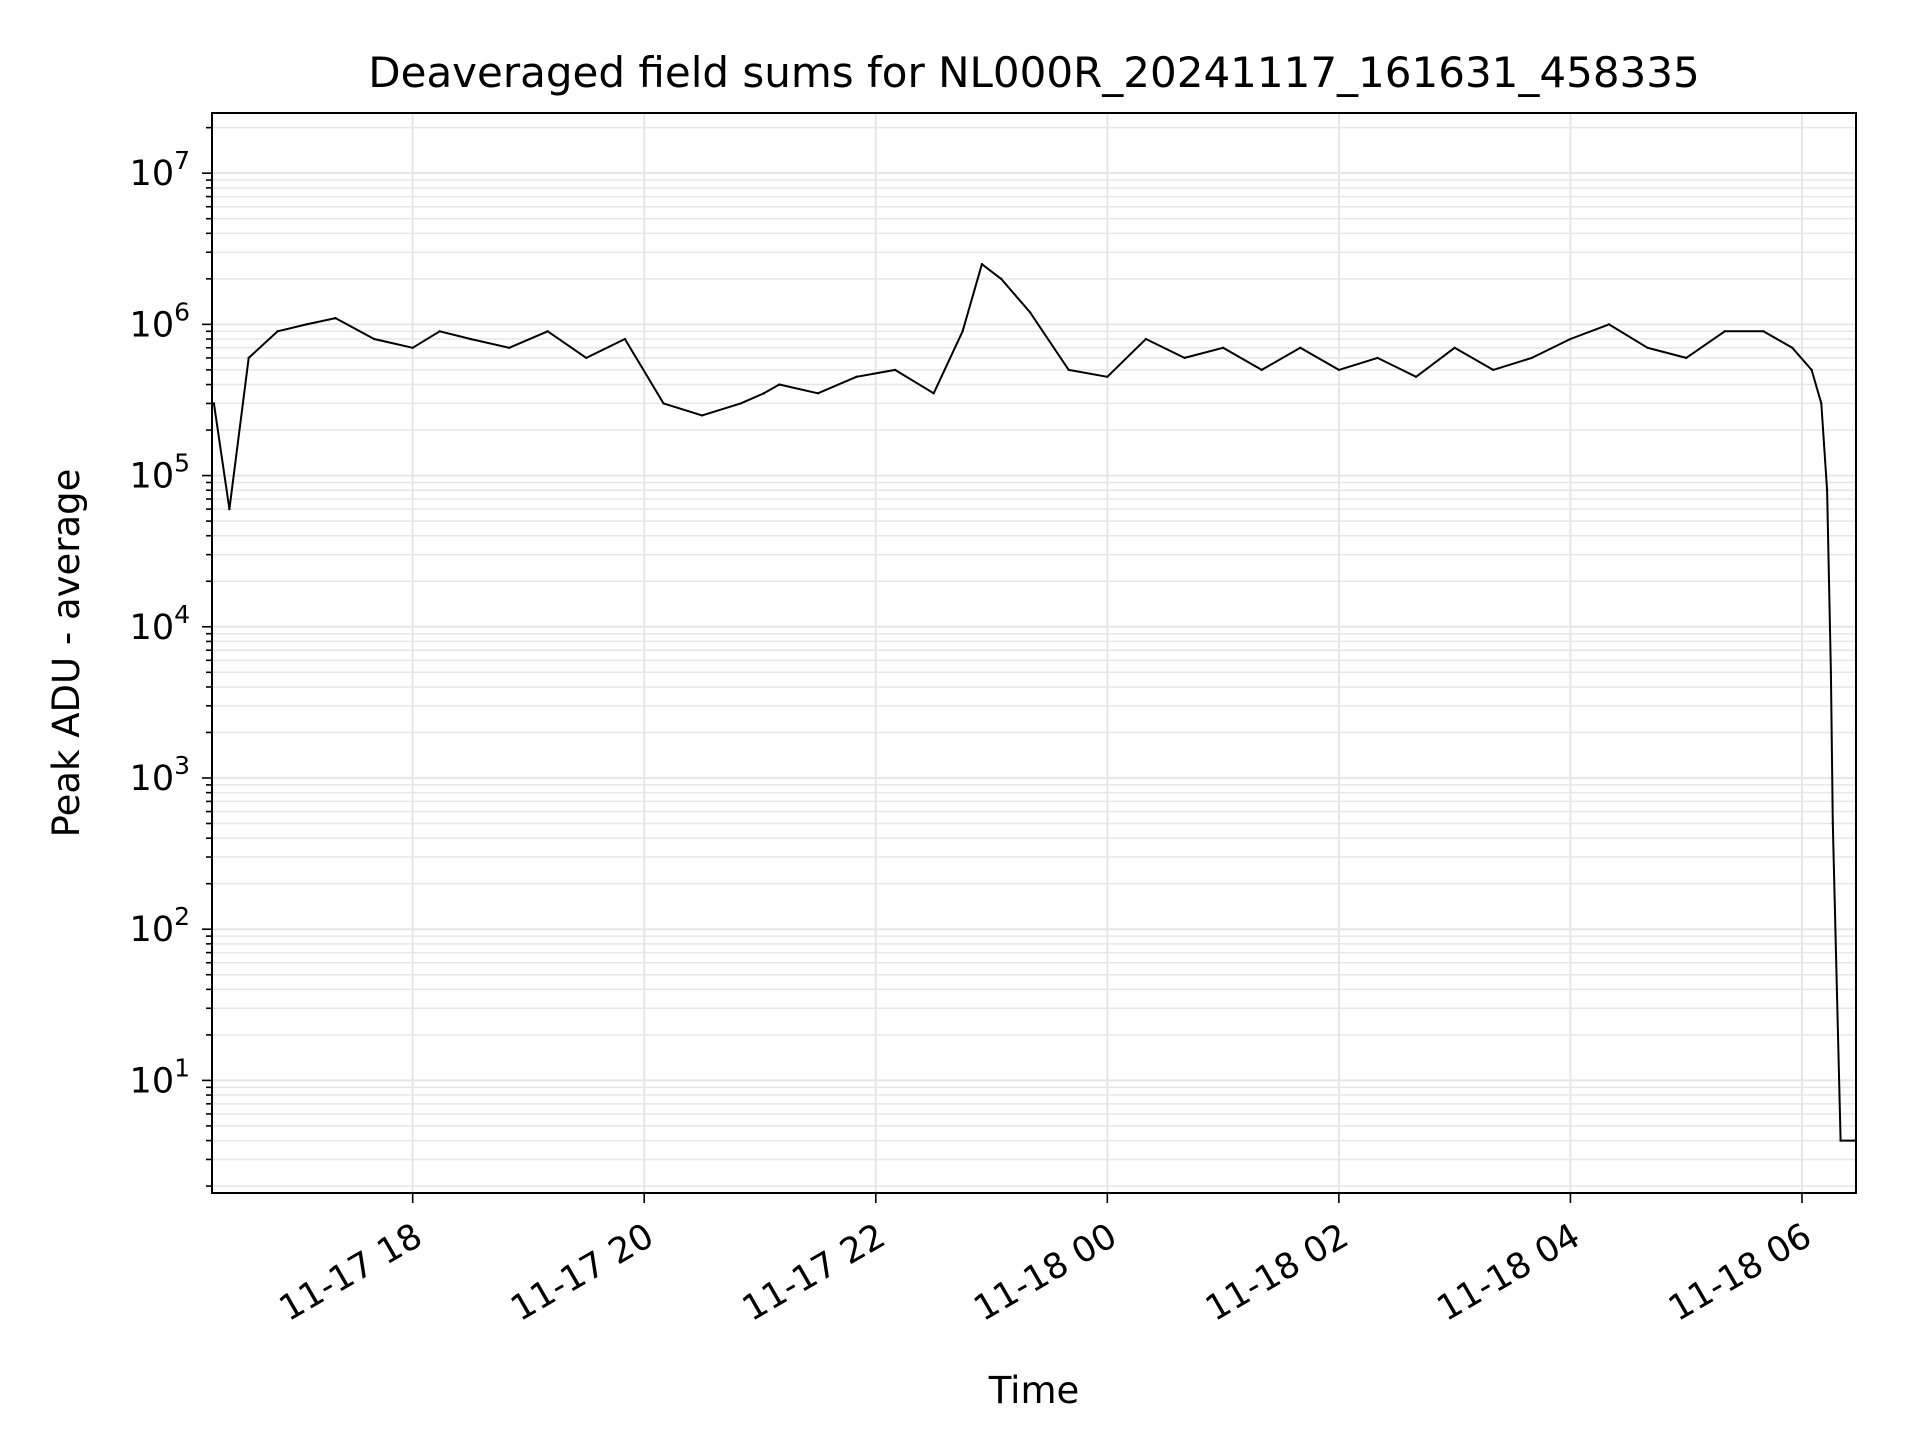 The width and height of the screenshot is (1920, 1440). I want to click on x-tick-label: 11-18 04, so click(1509, 1272).